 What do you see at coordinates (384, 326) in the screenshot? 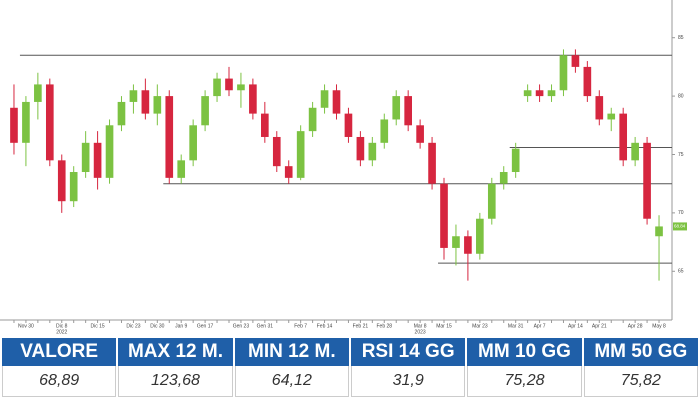
I see `x-tick-label: Feb 28` at bounding box center [384, 326].